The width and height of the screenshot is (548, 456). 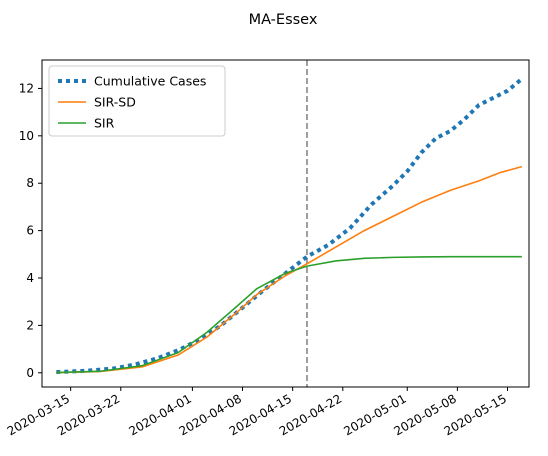 What do you see at coordinates (283, 20) in the screenshot?
I see `chart-title: MA-Essex` at bounding box center [283, 20].